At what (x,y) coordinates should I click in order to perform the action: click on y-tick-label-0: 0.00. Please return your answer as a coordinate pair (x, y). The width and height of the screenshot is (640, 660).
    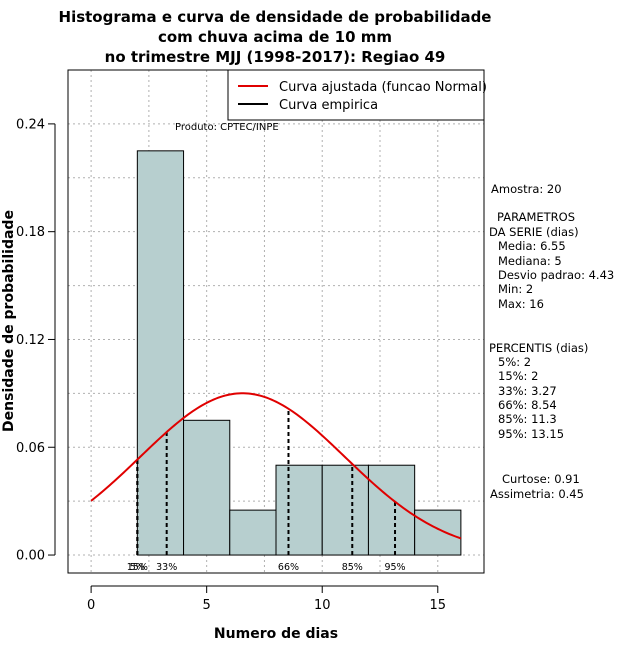
    Looking at the image, I should click on (30, 556).